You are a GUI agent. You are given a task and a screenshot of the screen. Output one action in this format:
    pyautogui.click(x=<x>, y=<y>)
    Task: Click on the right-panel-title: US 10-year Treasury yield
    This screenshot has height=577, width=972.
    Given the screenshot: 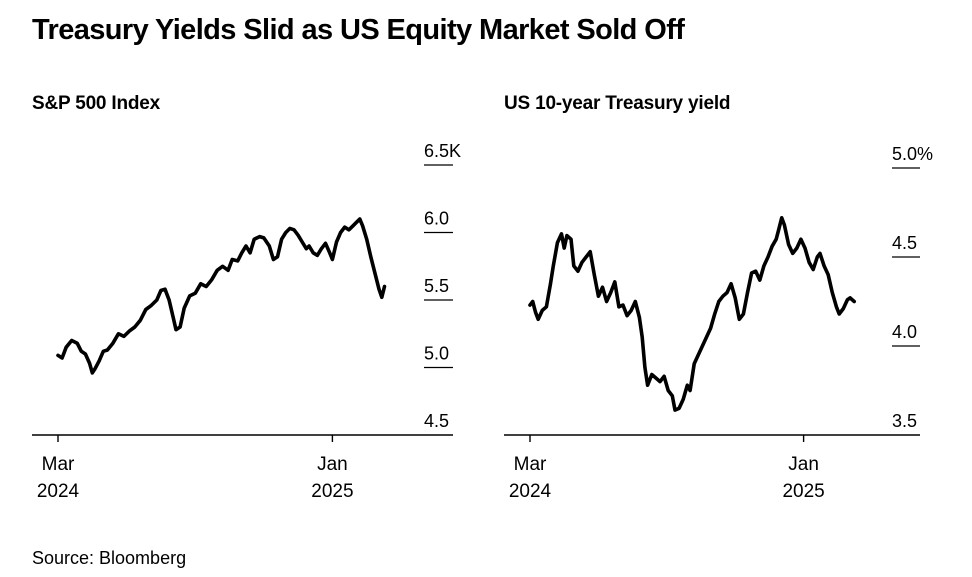 What is the action you would take?
    pyautogui.click(x=617, y=103)
    